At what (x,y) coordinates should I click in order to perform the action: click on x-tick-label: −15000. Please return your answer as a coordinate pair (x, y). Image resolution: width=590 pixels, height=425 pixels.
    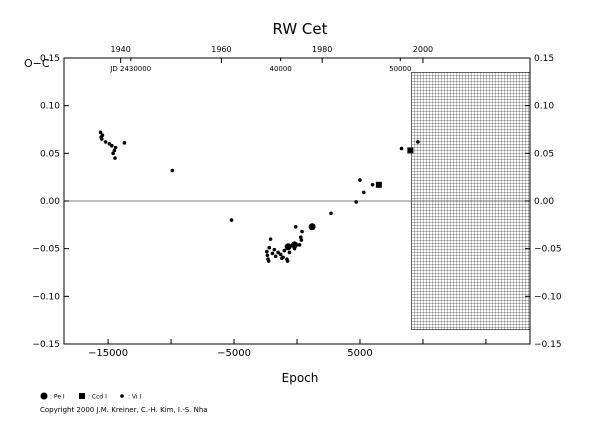
    Looking at the image, I should click on (108, 353).